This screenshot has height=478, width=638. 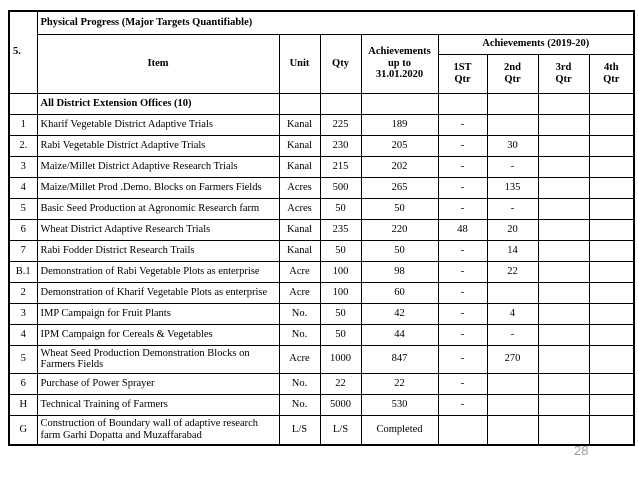 I want to click on row-number-cell: 4, so click(x=23, y=334).